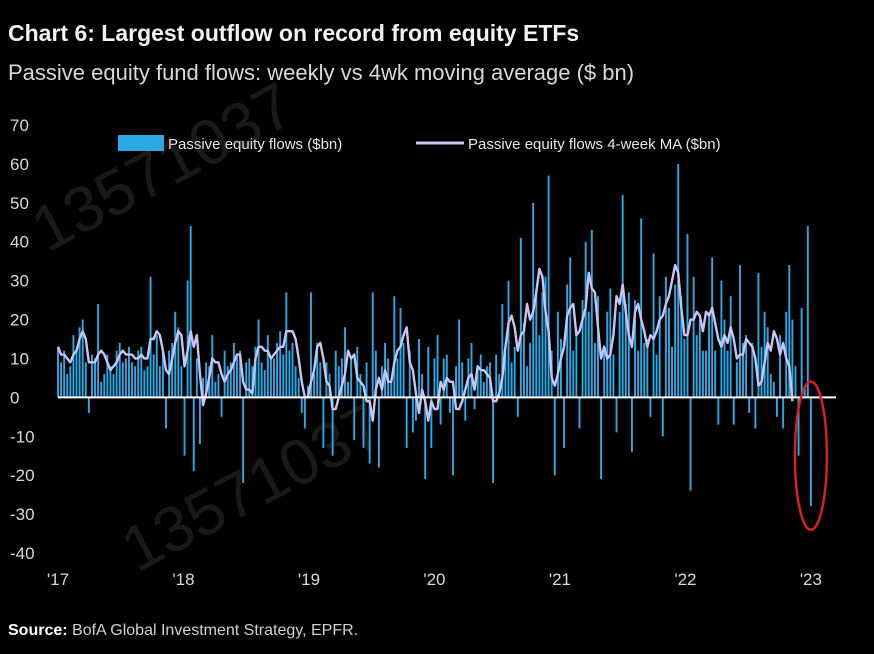 The width and height of the screenshot is (874, 654). I want to click on y-tick-label: -10, so click(22, 436).